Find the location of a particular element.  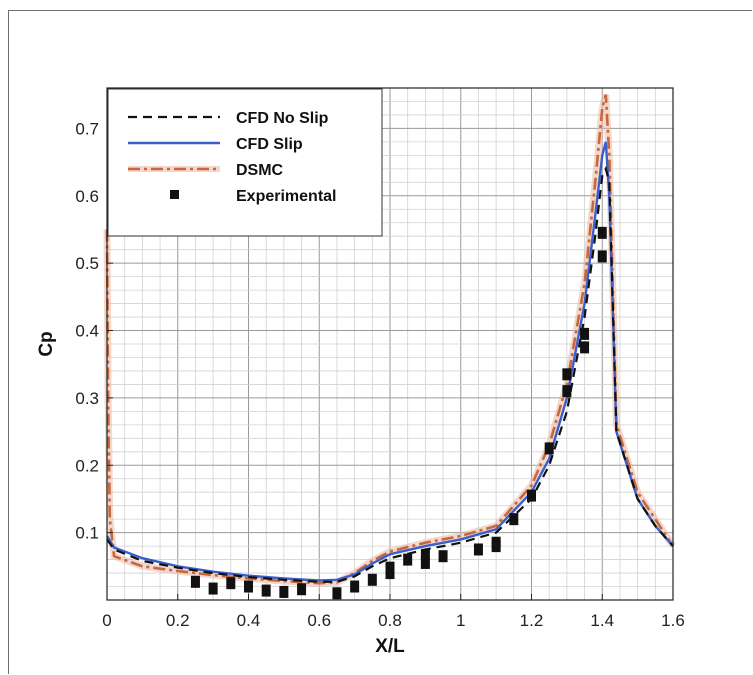

x-tick-label: 1 is located at coordinates (460, 620).